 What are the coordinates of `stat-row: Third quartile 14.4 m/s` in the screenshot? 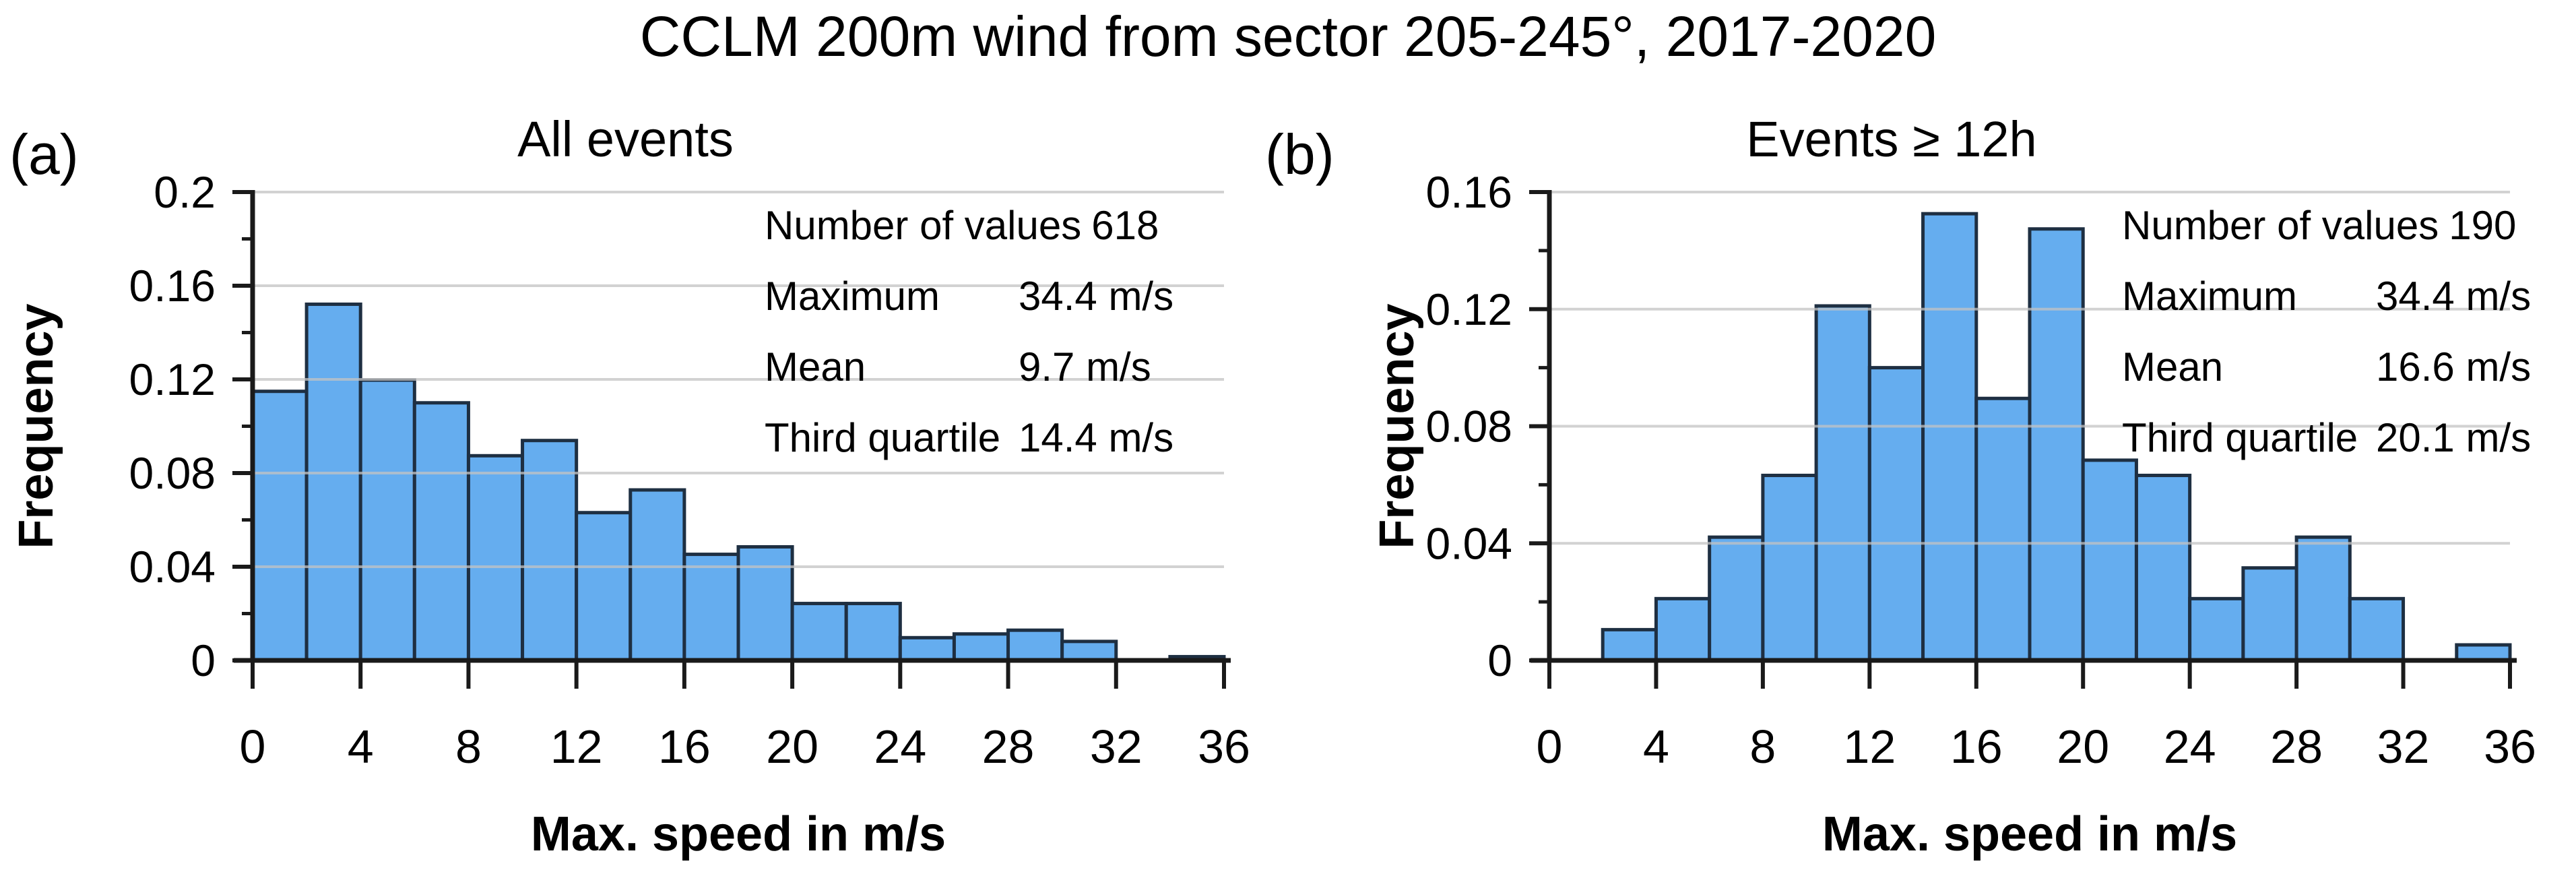 It's located at (969, 437).